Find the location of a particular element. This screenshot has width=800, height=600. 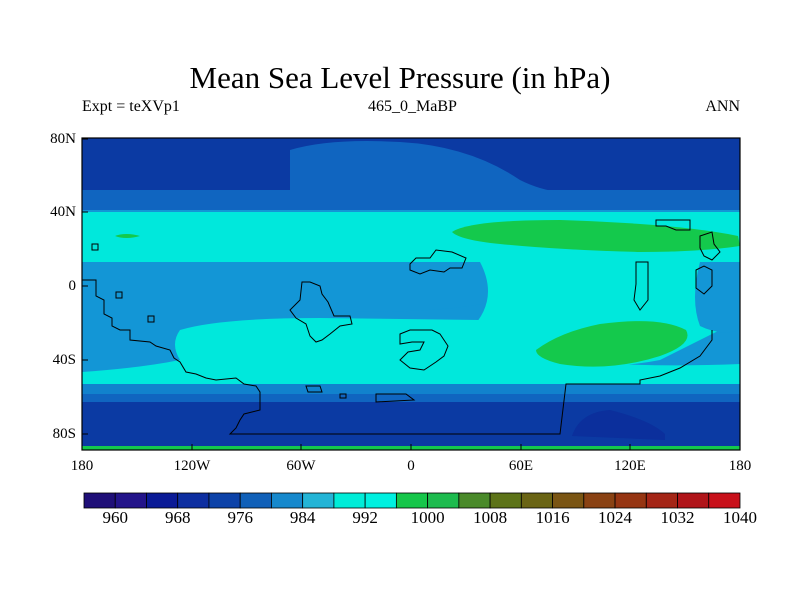

colorbar-label: 960 is located at coordinates (115, 517).